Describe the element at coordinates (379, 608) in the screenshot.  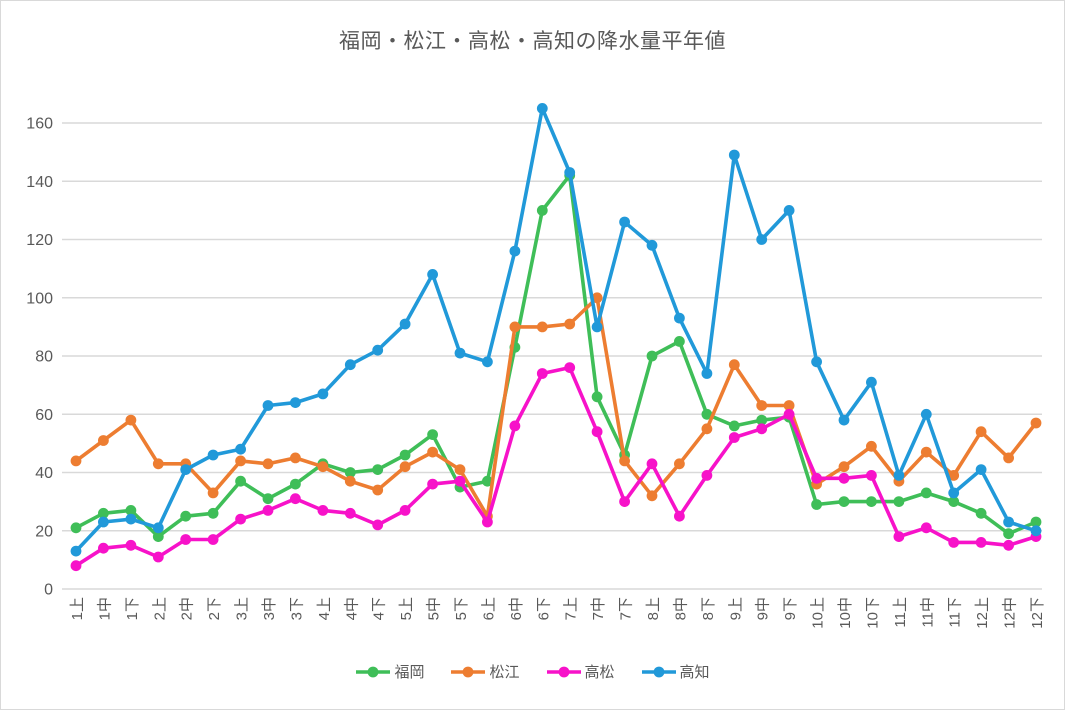
I see `x-tick-label: 4下` at that location.